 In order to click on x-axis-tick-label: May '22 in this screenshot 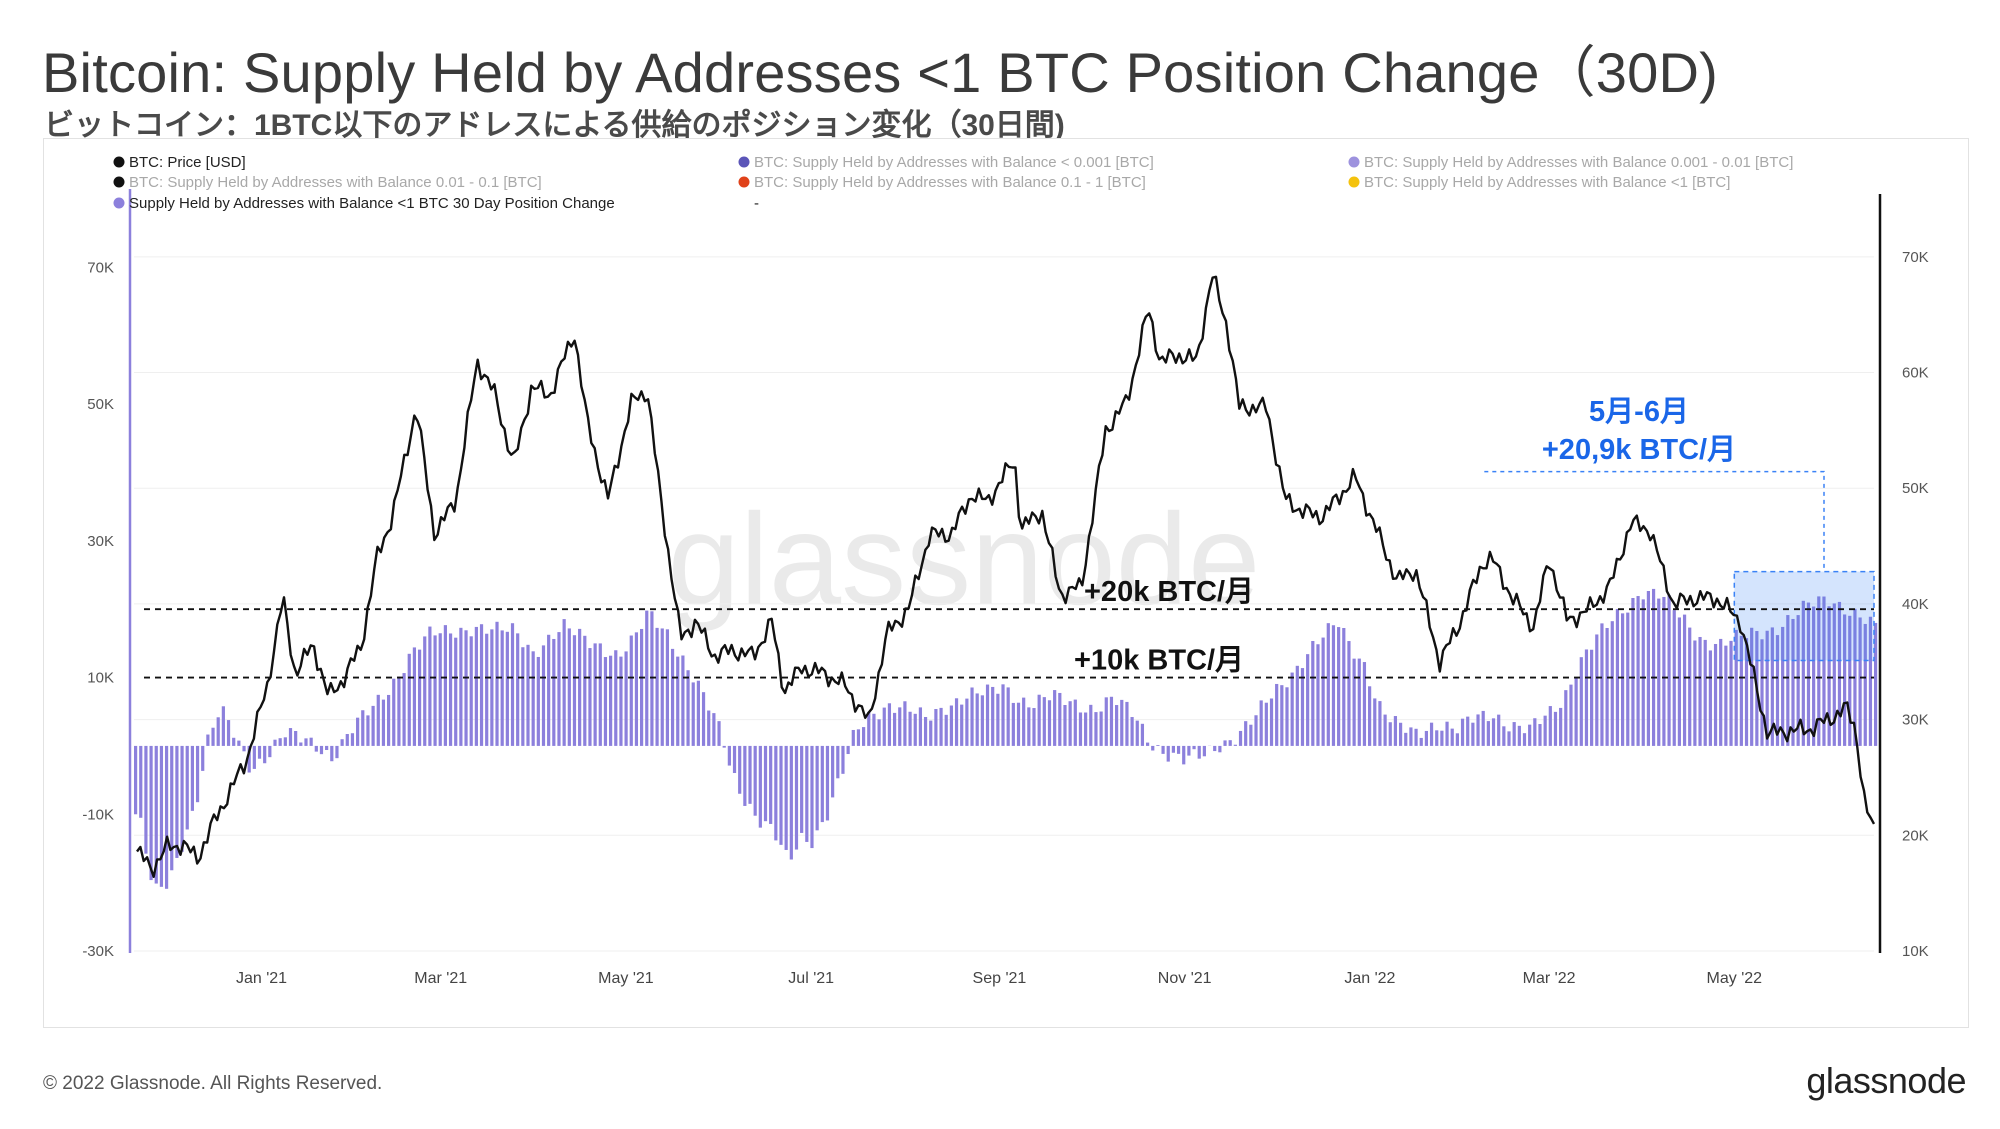, I will do `click(1735, 978)`.